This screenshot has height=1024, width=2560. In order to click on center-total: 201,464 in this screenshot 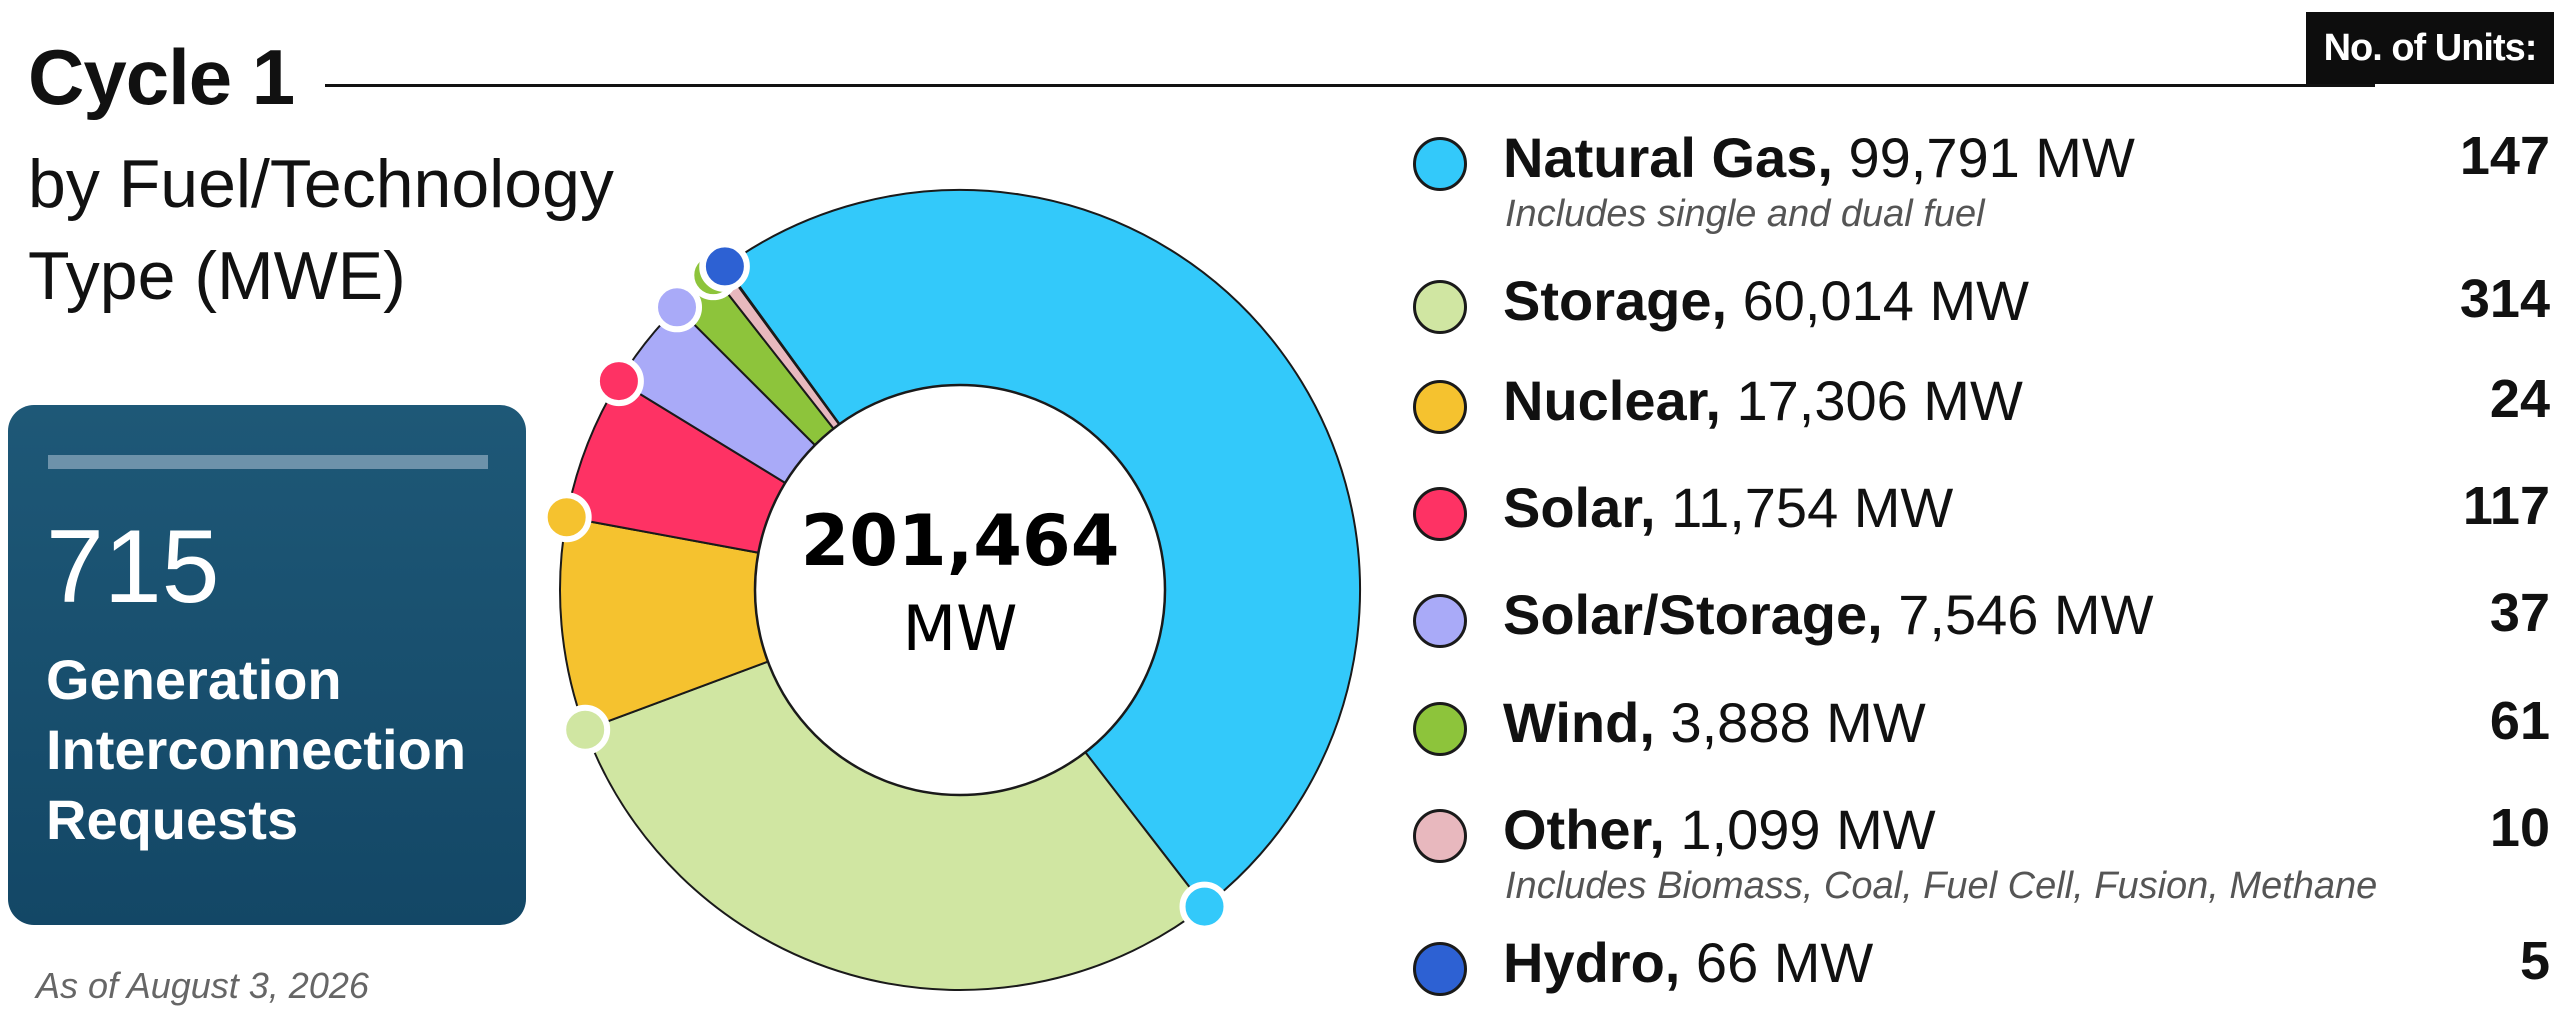, I will do `click(960, 541)`.